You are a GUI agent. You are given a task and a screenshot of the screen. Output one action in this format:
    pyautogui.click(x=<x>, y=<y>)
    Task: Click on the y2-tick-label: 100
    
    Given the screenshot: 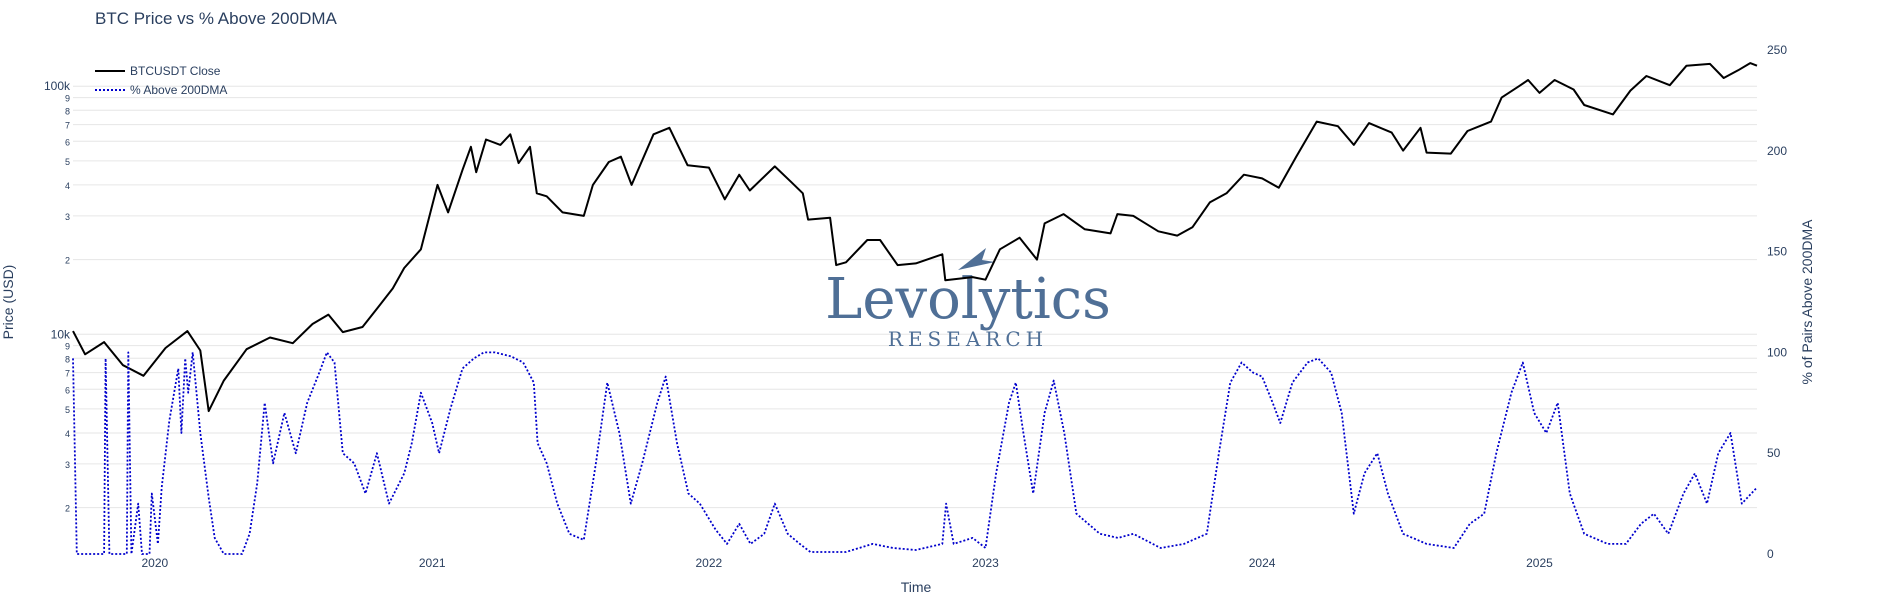 What is the action you would take?
    pyautogui.click(x=1777, y=352)
    